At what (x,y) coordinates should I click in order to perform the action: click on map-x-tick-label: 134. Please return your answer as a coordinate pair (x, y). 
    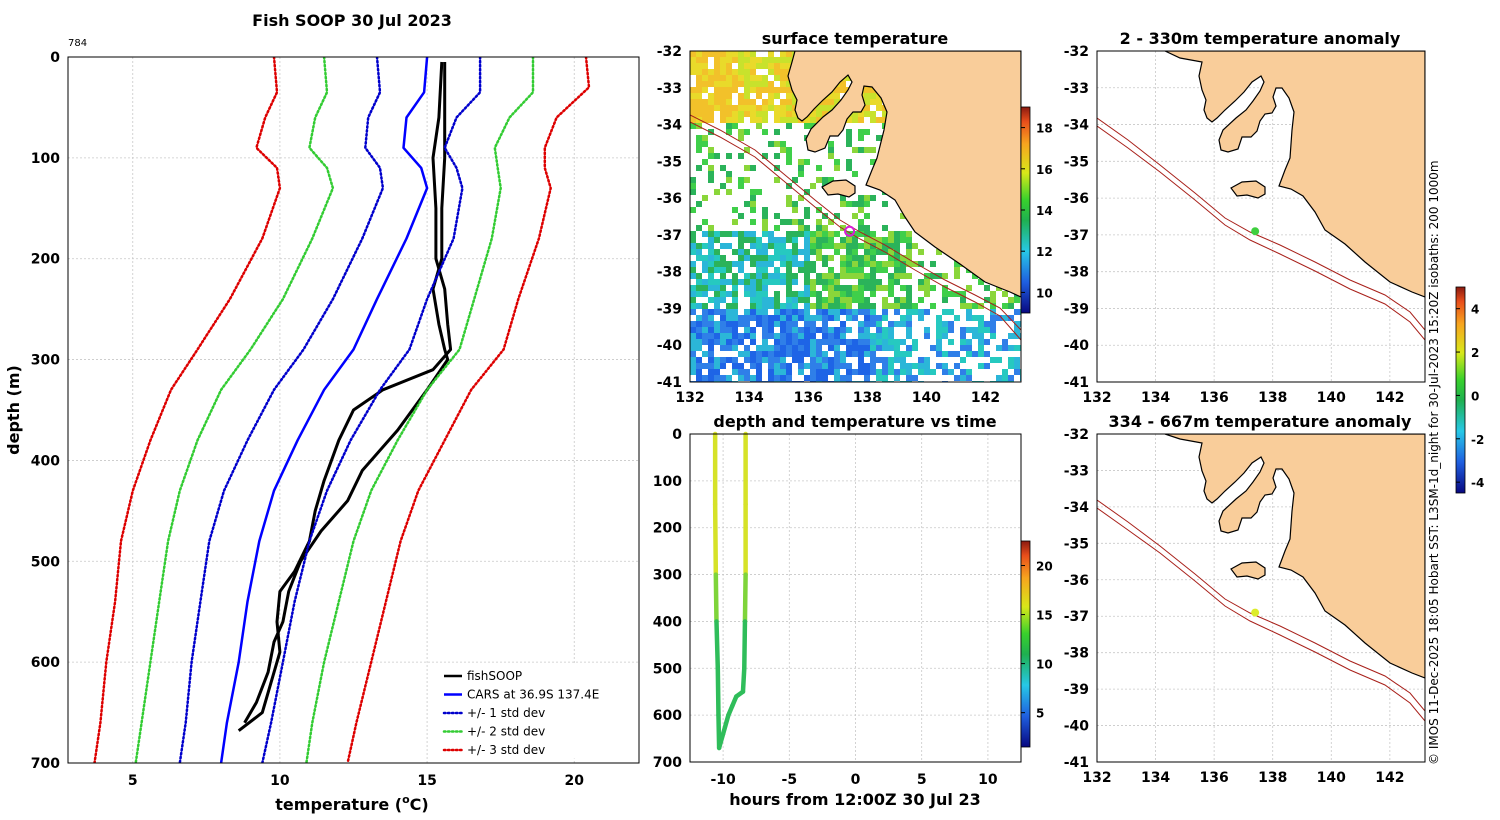
    Looking at the image, I should click on (1155, 398).